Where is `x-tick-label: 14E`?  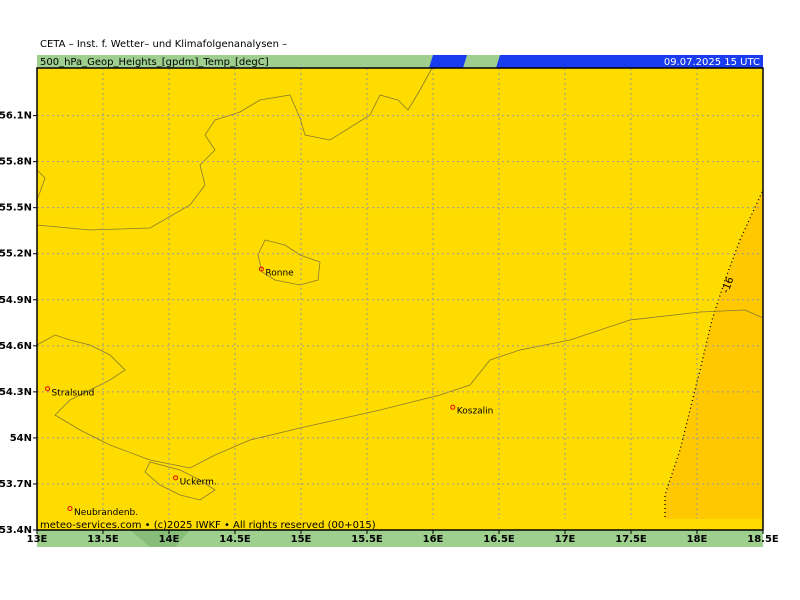 x-tick-label: 14E is located at coordinates (169, 539).